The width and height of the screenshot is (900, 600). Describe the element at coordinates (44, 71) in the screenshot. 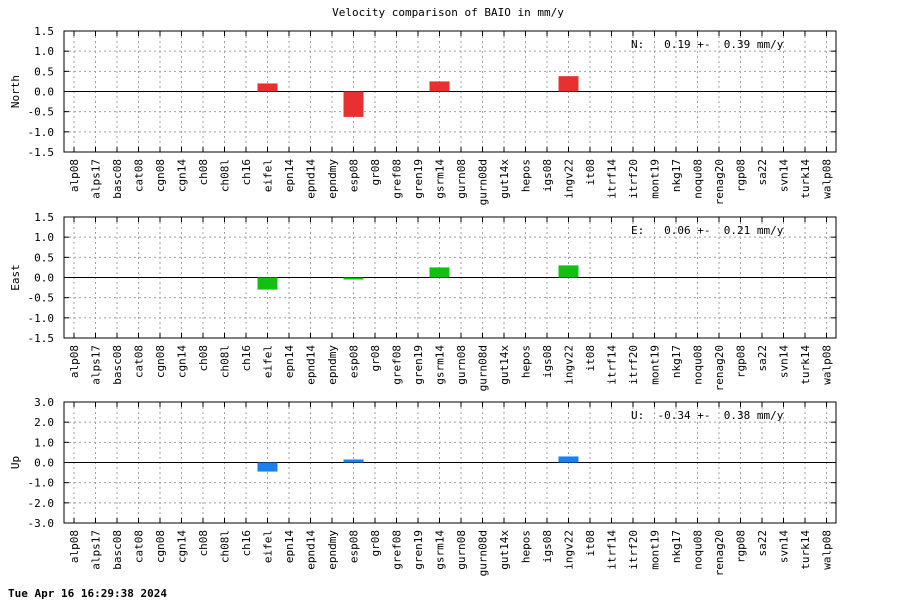

I see `y-tick-label: 0.5` at that location.